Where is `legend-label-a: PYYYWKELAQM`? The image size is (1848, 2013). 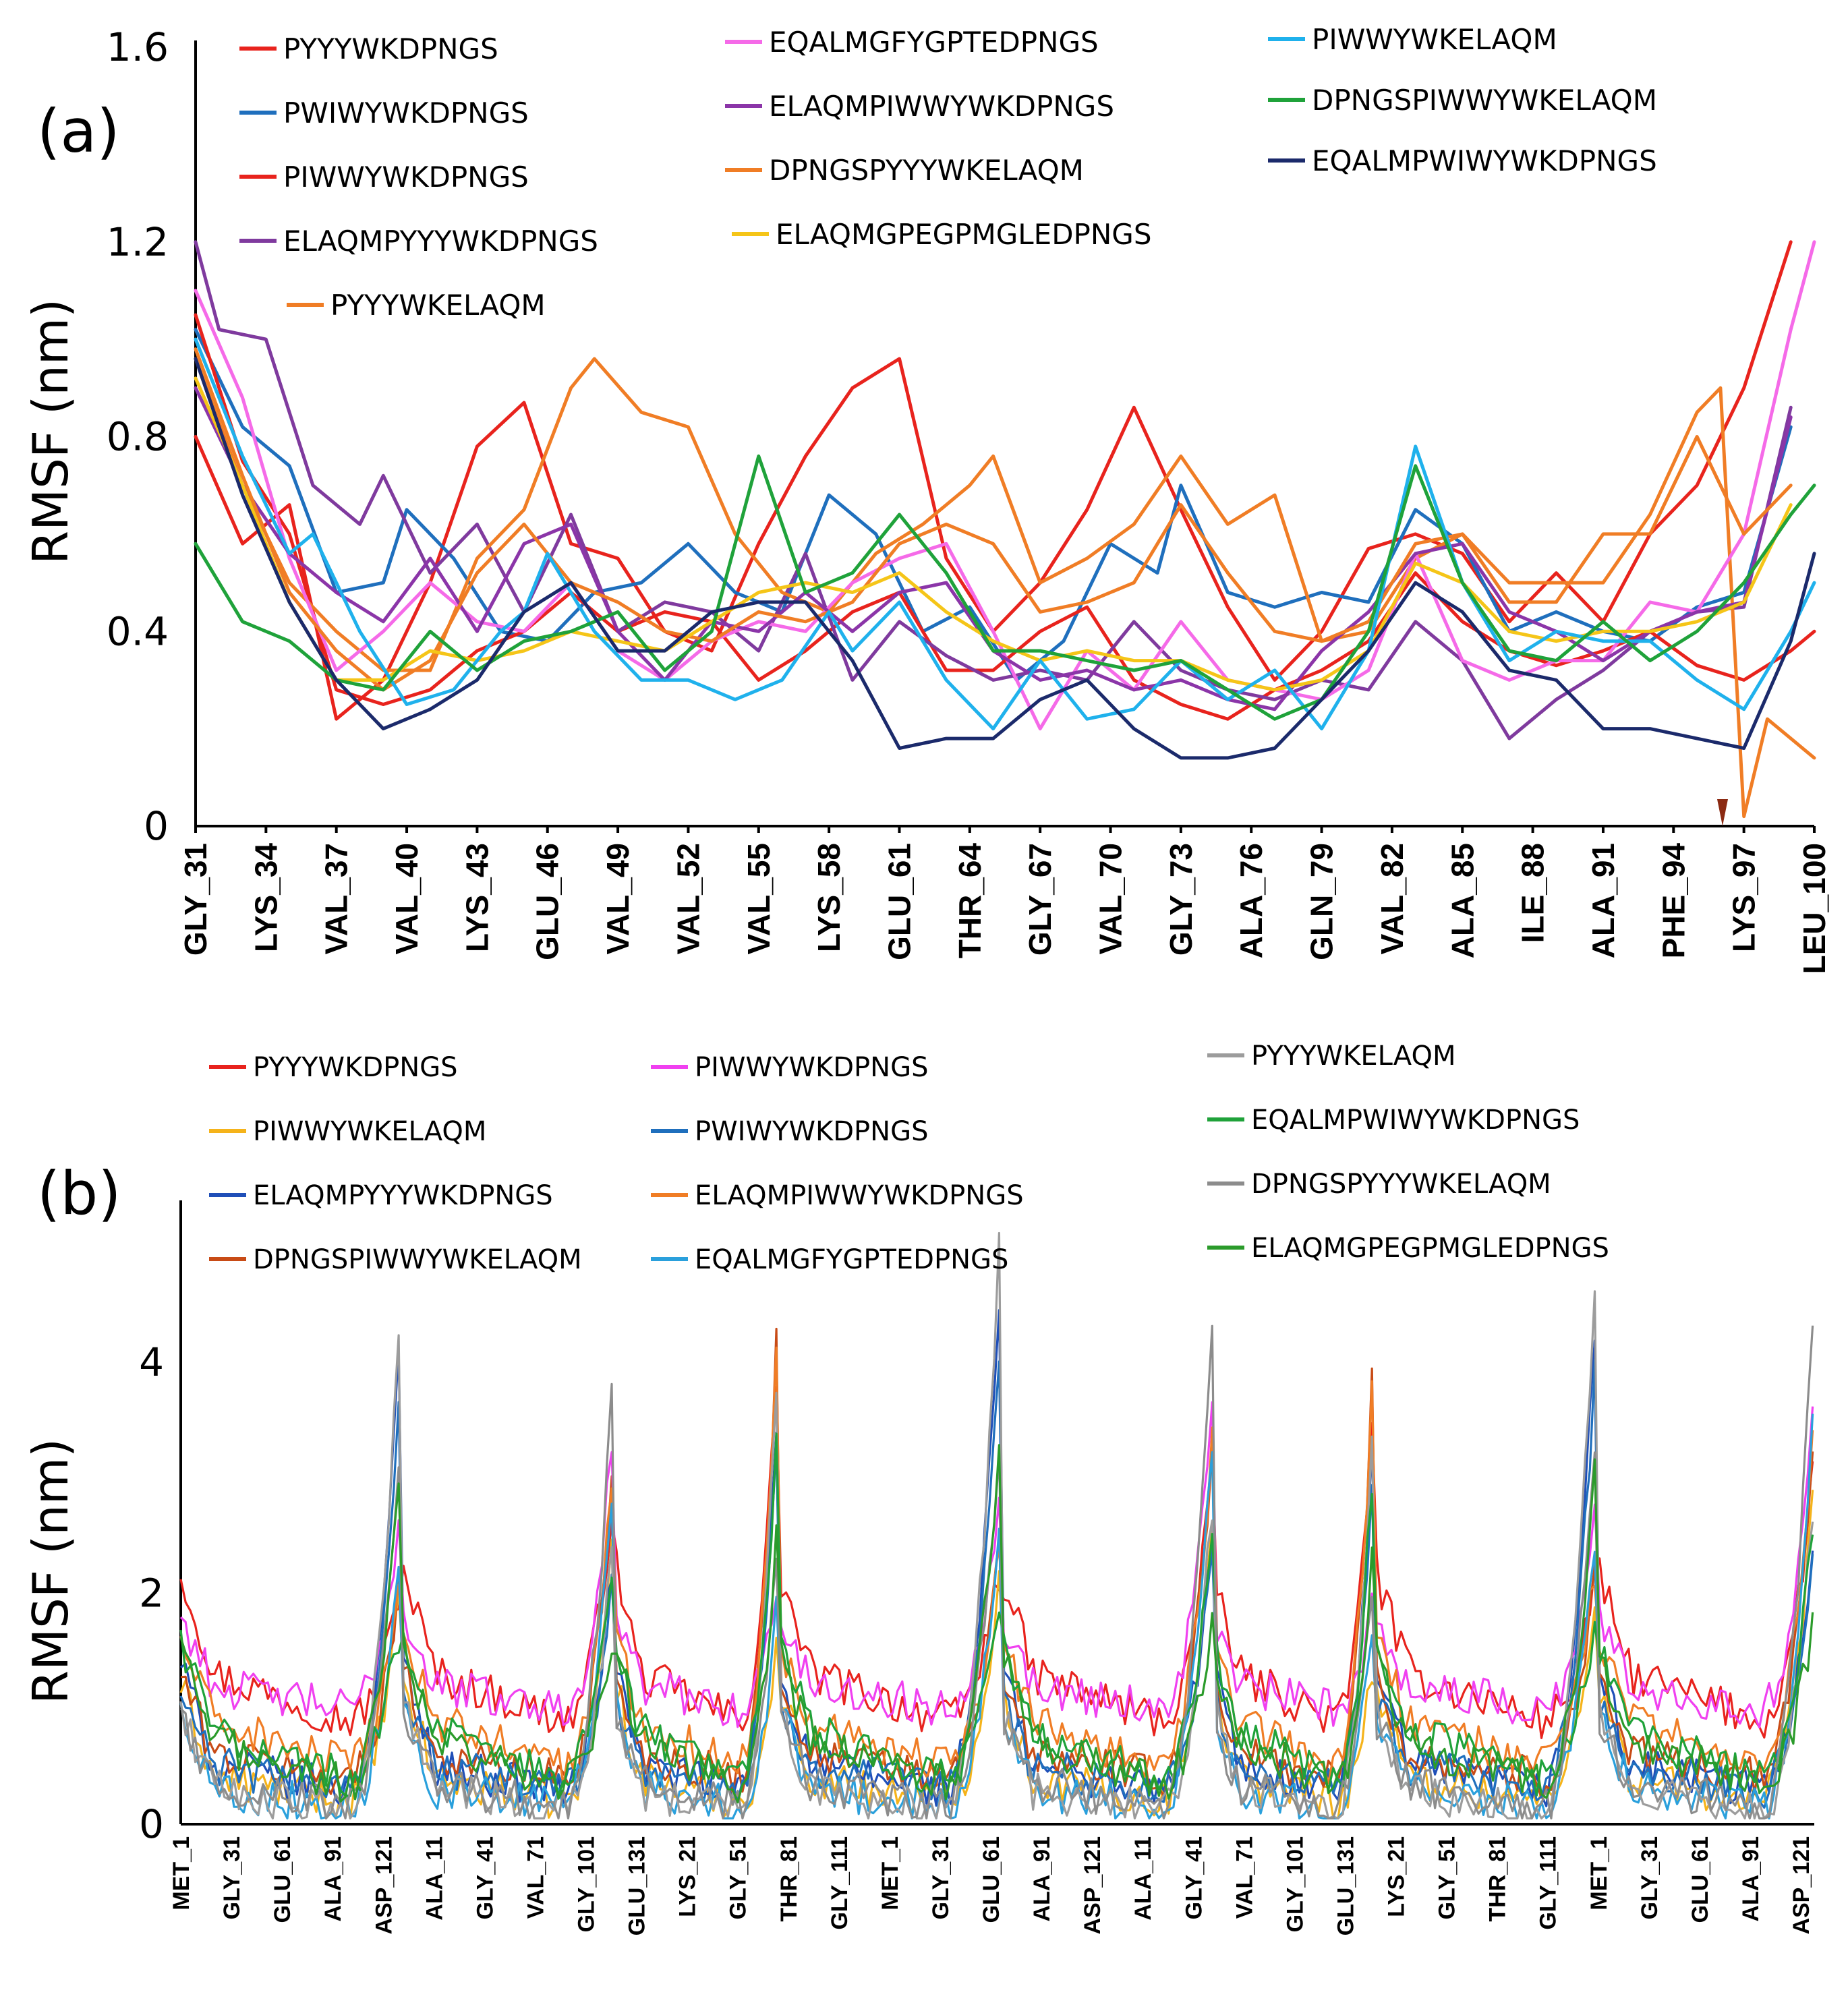
legend-label-a: PYYYWKELAQM is located at coordinates (438, 305).